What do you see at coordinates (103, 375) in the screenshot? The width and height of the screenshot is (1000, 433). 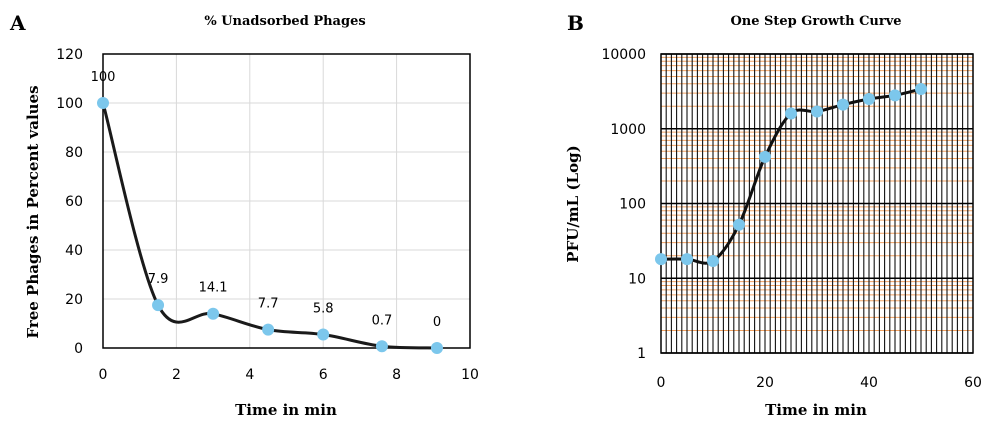 I see `chart-a-x-tick-label: 0` at bounding box center [103, 375].